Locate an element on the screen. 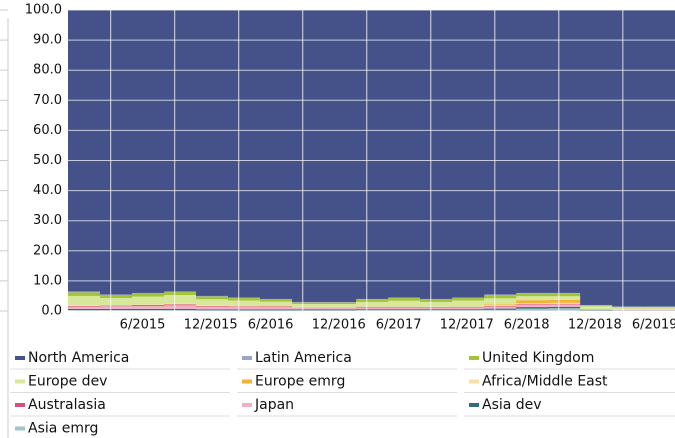  x-tick-label: 12/2016 is located at coordinates (339, 325).